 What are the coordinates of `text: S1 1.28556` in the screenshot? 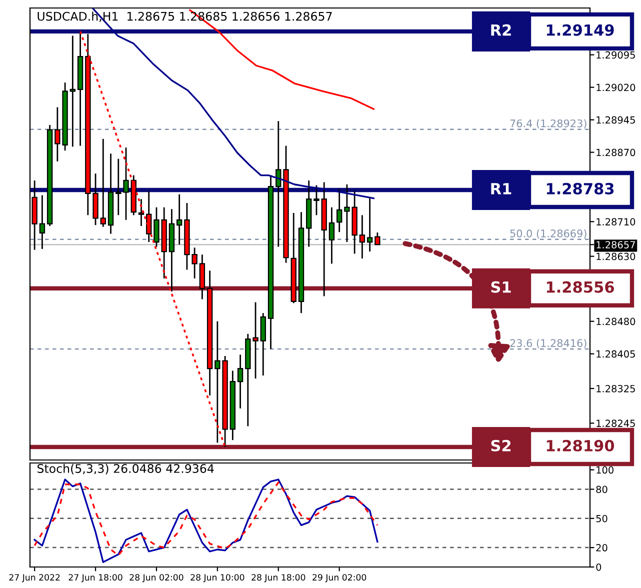 It's located at (552, 287).